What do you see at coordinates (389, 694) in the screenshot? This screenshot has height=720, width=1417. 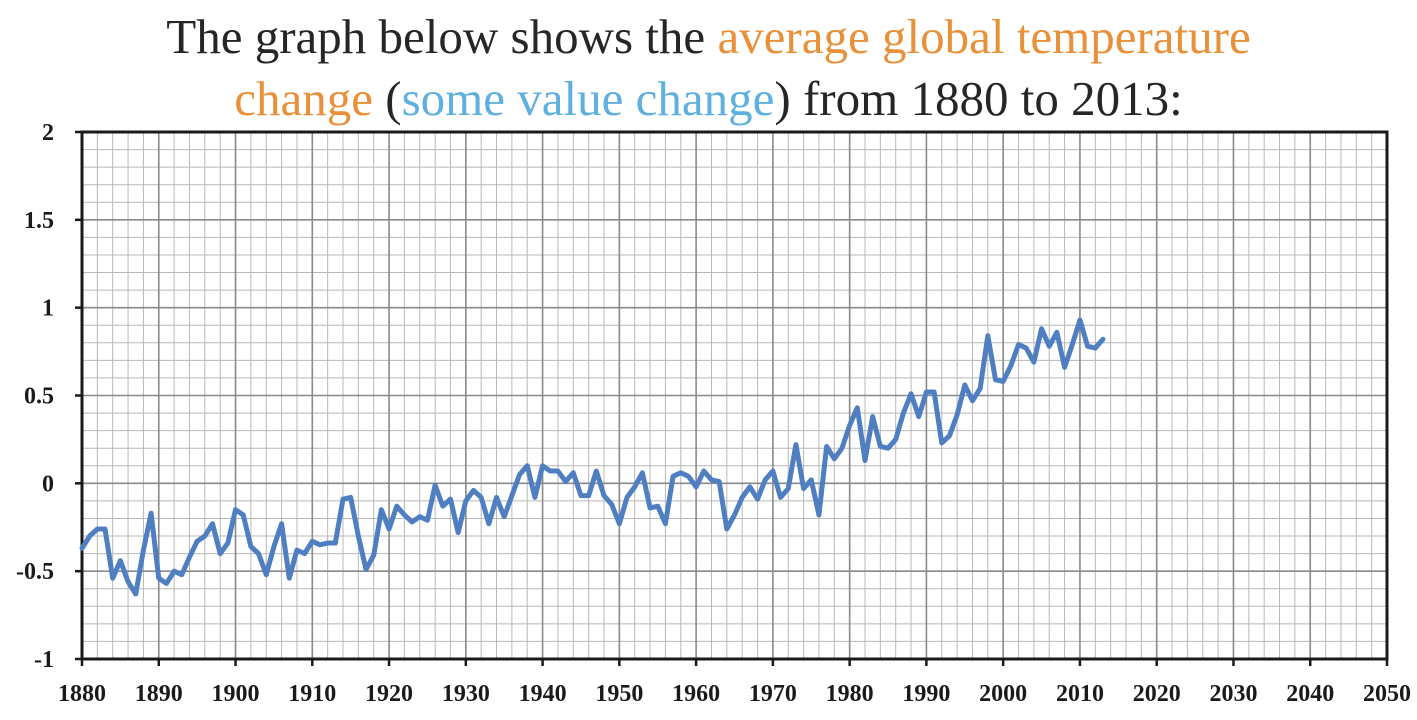 I see `x-tick-label: 1920` at bounding box center [389, 694].